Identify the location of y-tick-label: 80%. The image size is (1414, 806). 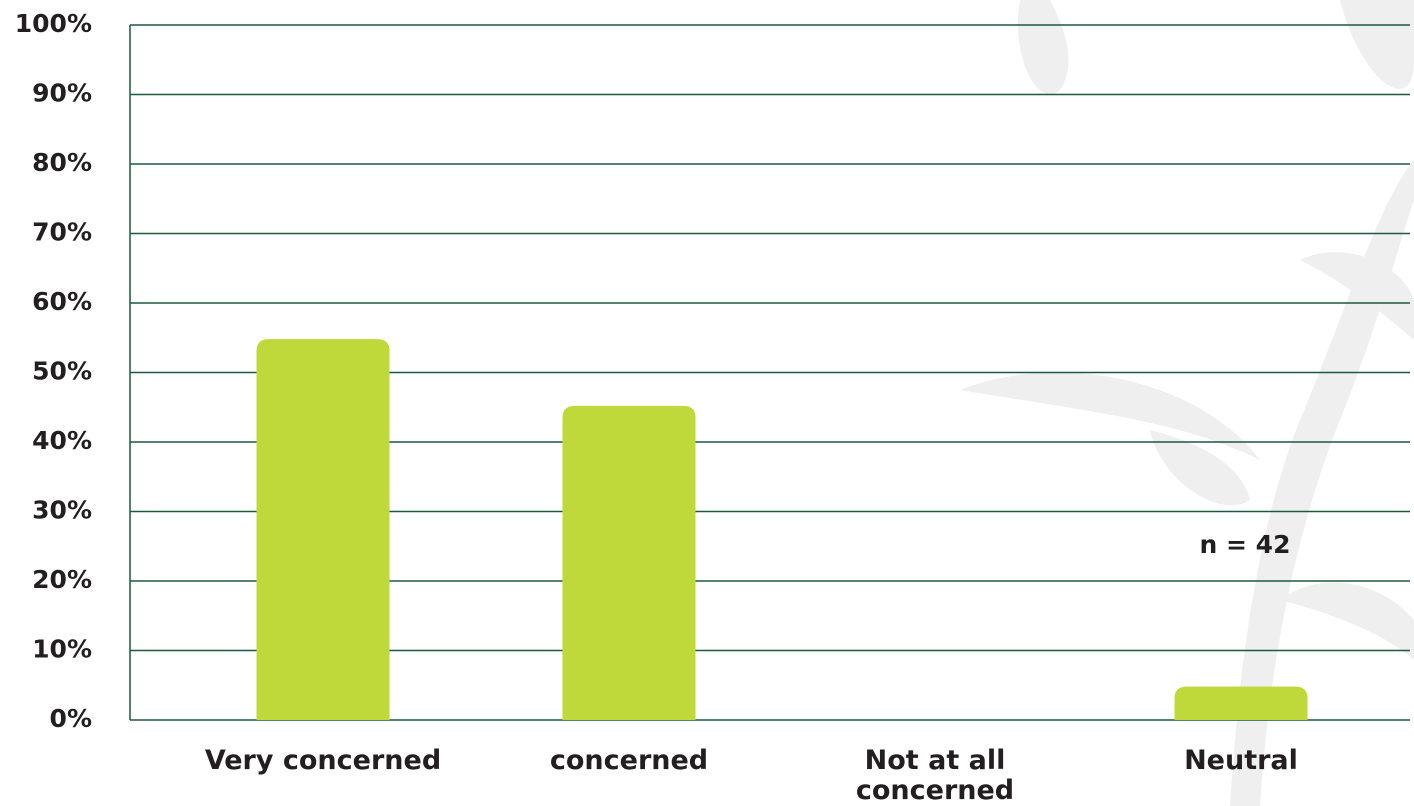
(62, 162).